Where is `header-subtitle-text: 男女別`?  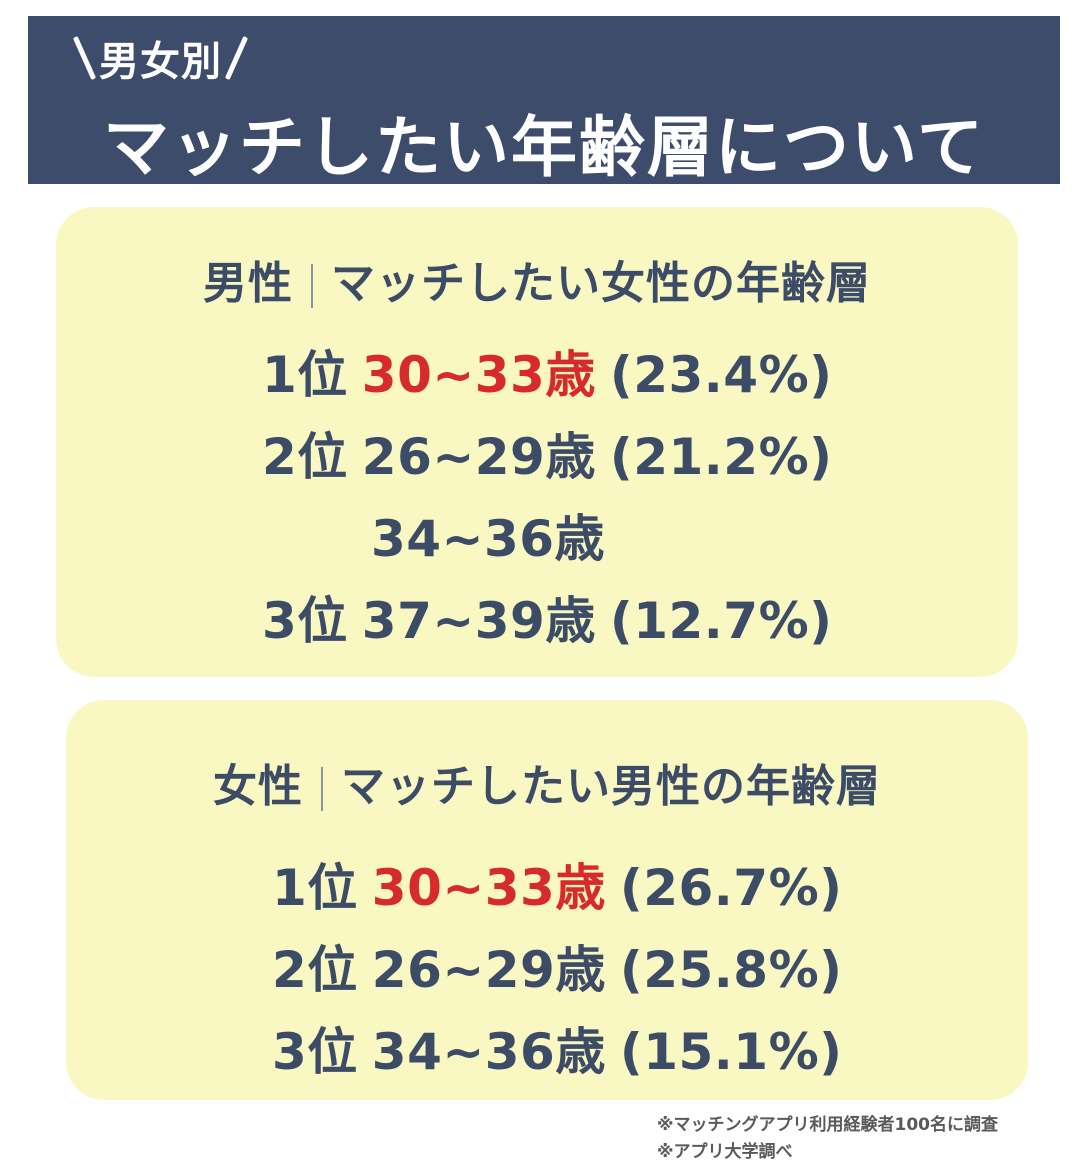
header-subtitle-text: 男女別 is located at coordinates (160, 62).